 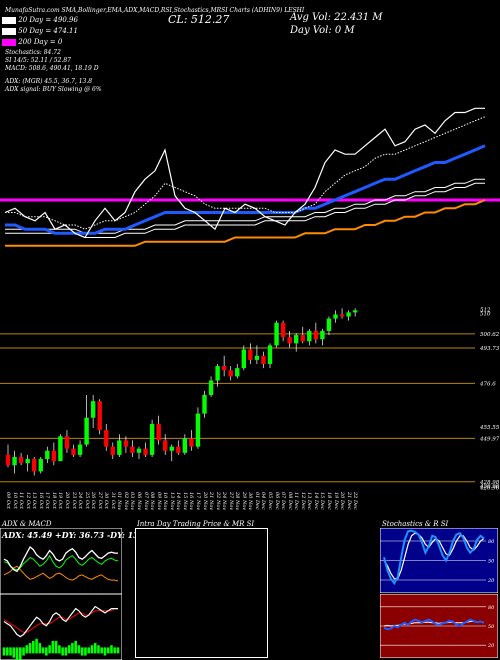 I want to click on date-tick-label: 10 Oct, so click(x=14, y=500).